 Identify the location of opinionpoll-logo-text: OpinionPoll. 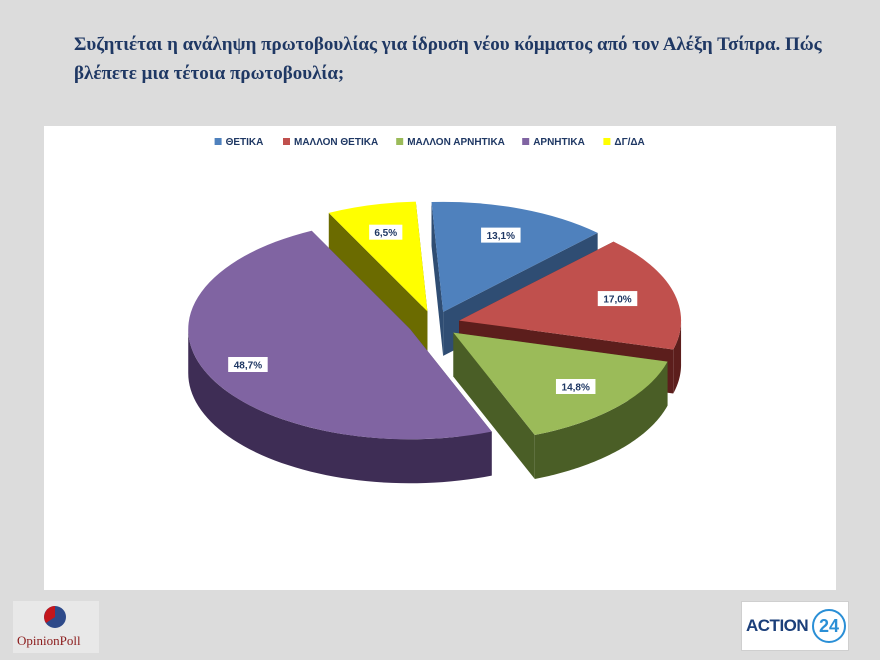
(49, 640).